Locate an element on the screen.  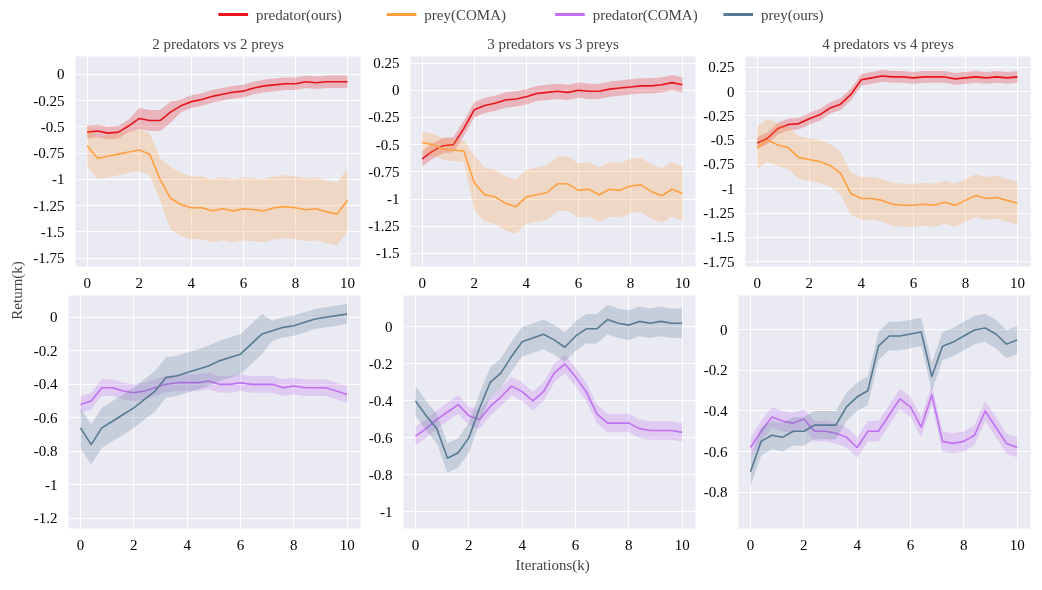
legend-label: prey(ours) is located at coordinates (792, 15).